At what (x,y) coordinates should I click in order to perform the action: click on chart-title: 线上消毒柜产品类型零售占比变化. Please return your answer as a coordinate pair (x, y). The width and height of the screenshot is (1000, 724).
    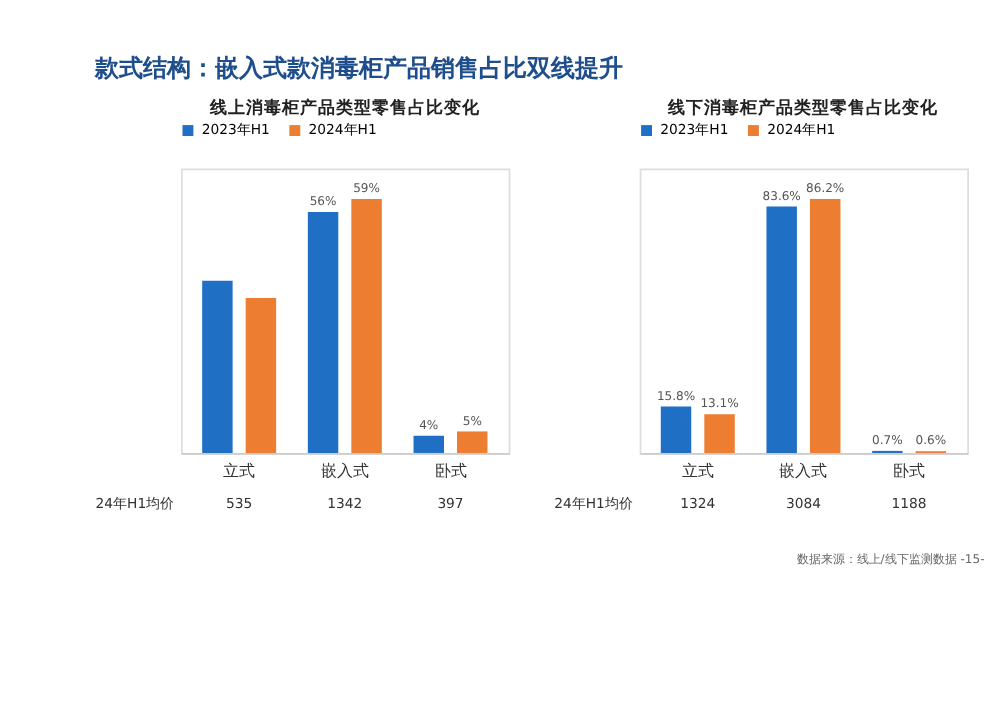
    Looking at the image, I should click on (344, 108).